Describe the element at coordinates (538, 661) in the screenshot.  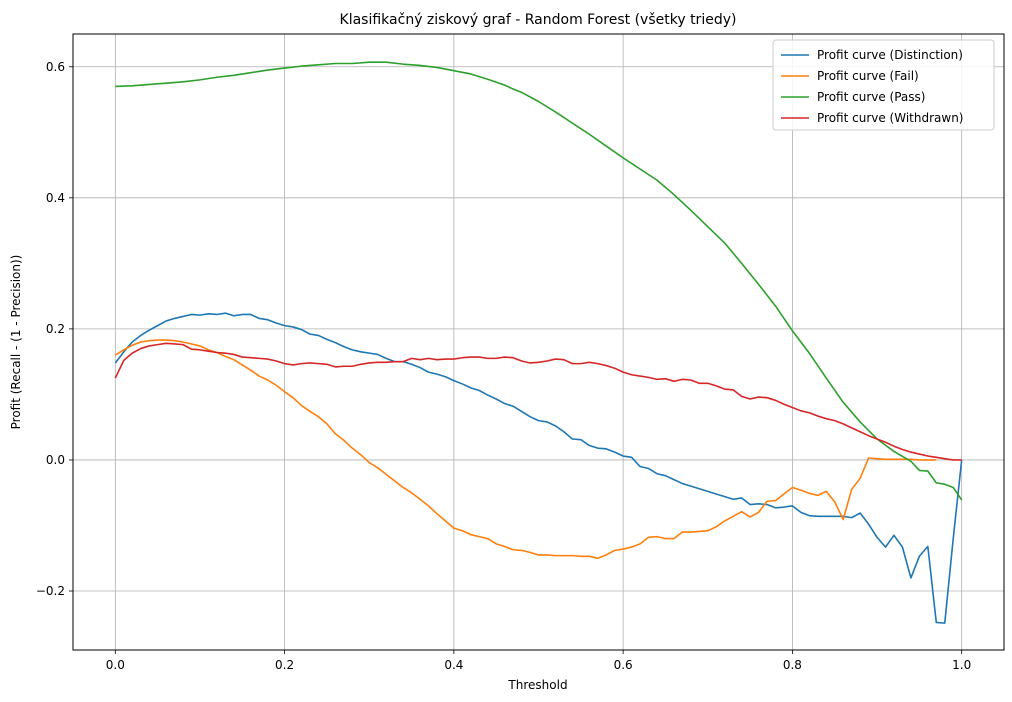
I see `x-axis-ticks: 0.0 0.2 0.4 0.6 0.8 1.0` at that location.